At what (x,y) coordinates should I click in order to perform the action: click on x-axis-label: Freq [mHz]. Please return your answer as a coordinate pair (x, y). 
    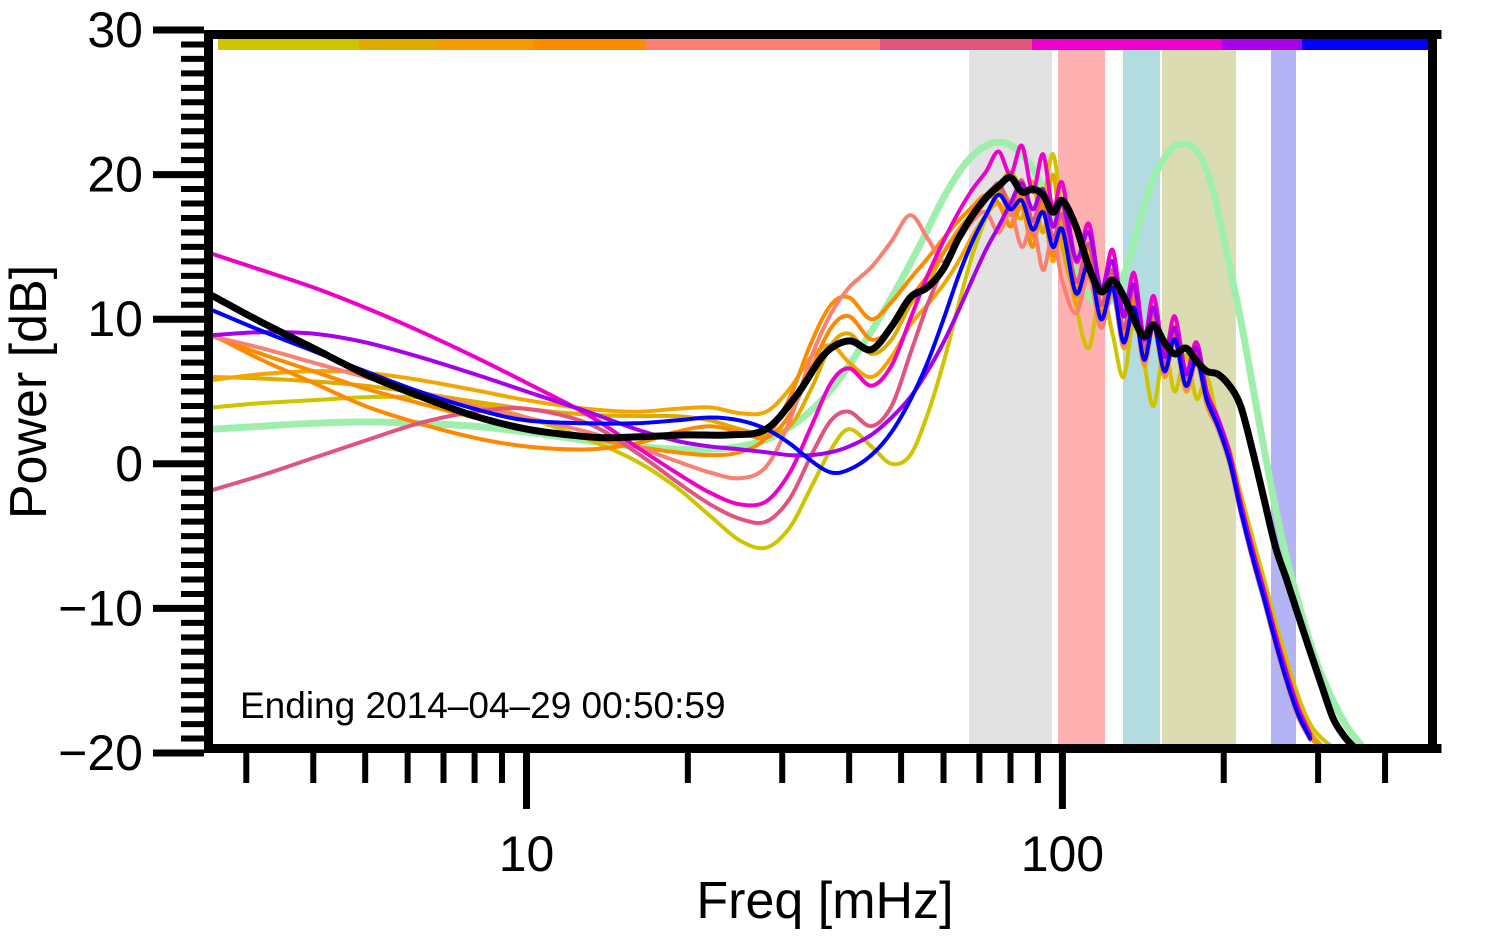
    Looking at the image, I should click on (824, 901).